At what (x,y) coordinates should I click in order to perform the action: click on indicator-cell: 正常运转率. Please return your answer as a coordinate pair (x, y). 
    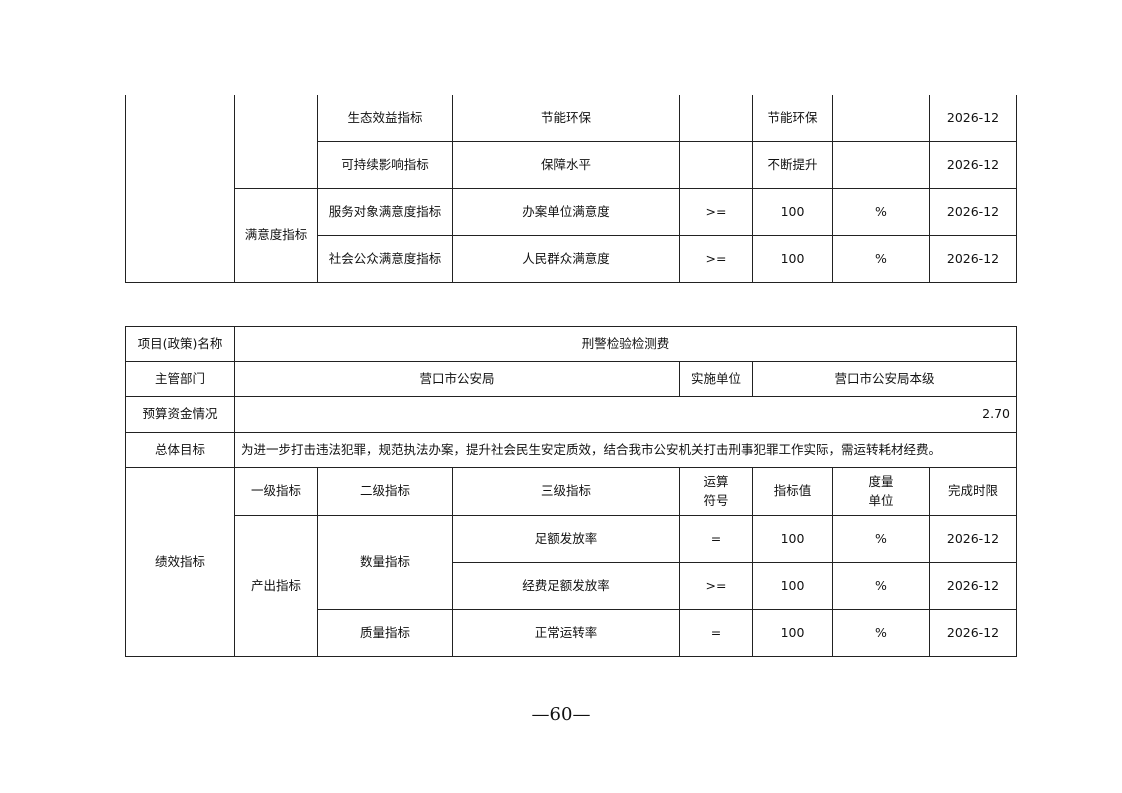
    Looking at the image, I should click on (566, 633).